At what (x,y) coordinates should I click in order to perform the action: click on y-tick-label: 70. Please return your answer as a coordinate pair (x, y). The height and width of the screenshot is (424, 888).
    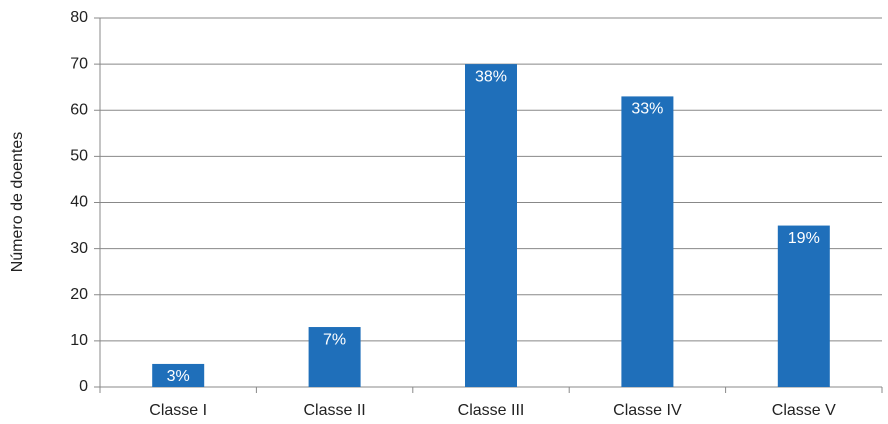
    Looking at the image, I should click on (79, 63).